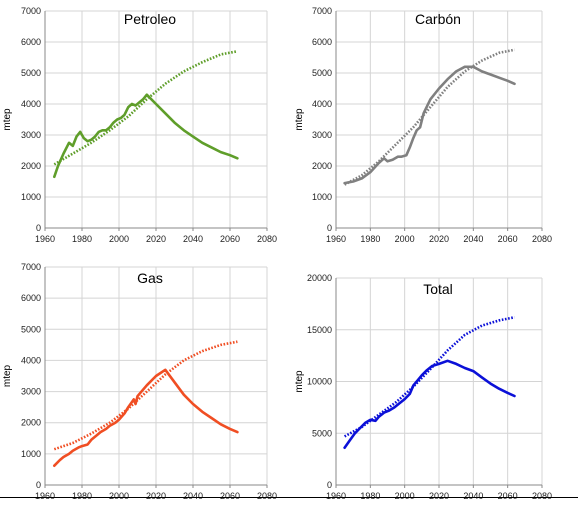 The image size is (578, 514). I want to click on chart-title: Petroleo, so click(150, 19).